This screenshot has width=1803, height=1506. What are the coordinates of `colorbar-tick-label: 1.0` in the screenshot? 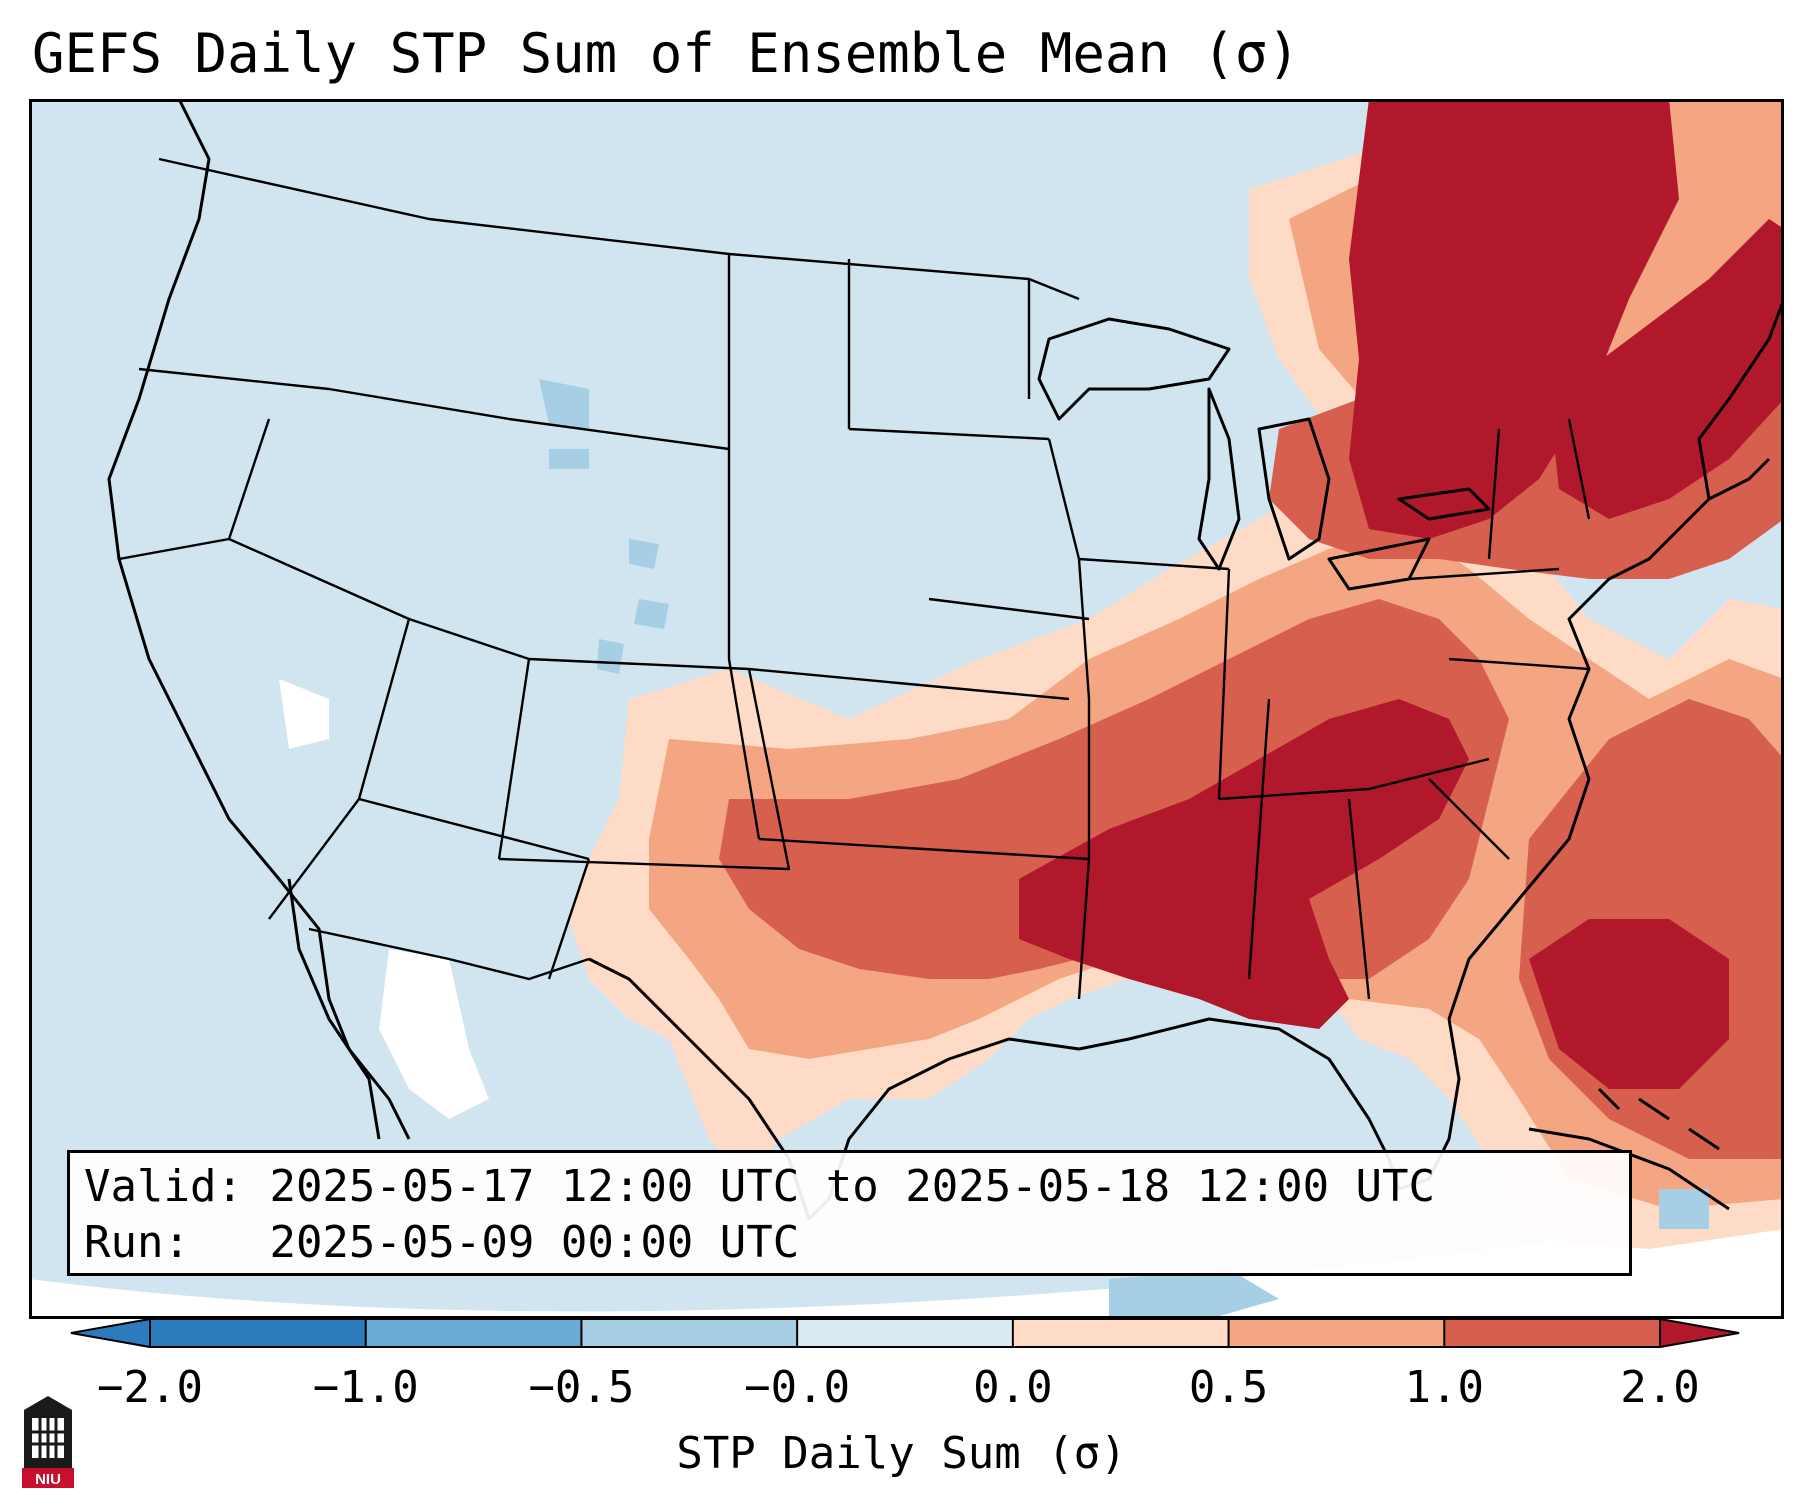 It's located at (1444, 1387).